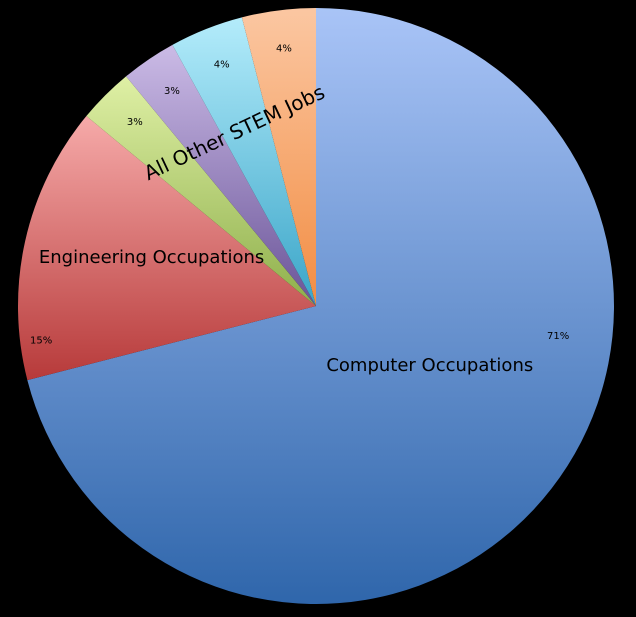 The width and height of the screenshot is (636, 617). I want to click on pct-label-5: 4%, so click(284, 49).